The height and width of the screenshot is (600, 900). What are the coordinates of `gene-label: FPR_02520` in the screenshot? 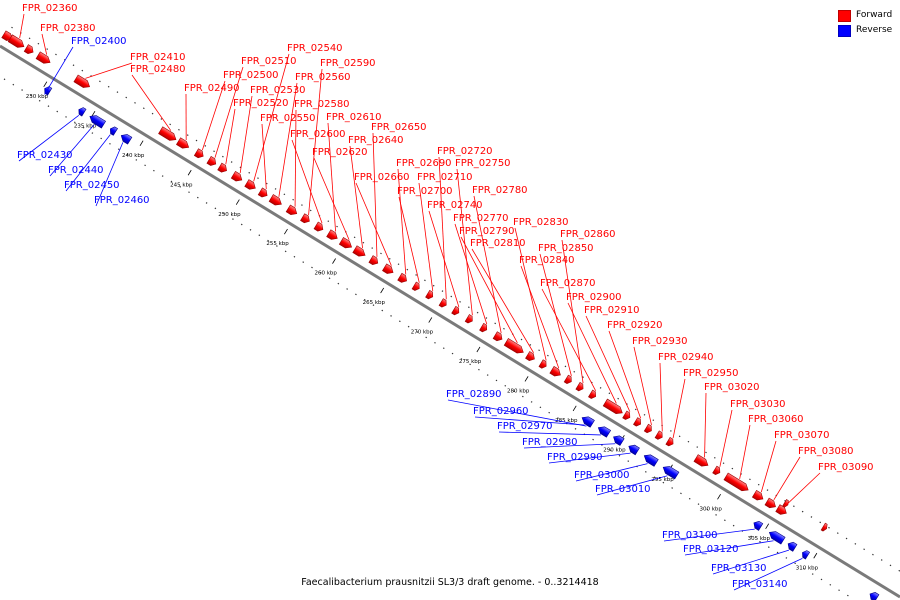 It's located at (261, 103).